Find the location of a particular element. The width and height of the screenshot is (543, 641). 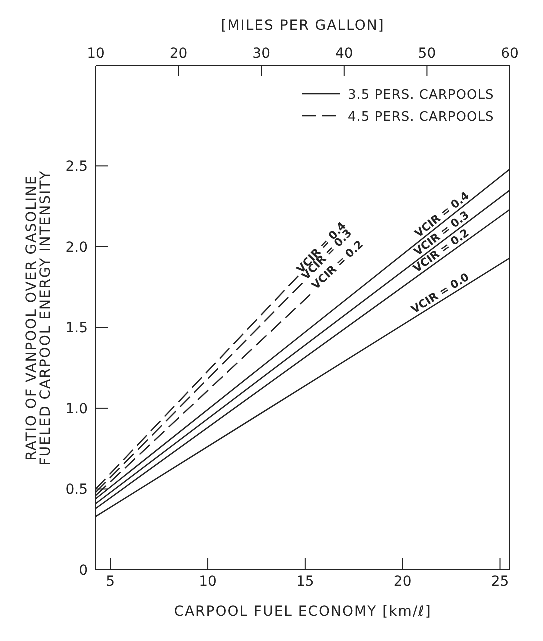

y-axis-title: RATIO OF VANPOOL OVER GASOLINE FUELED CARPOOL ENERGY INTENSITY is located at coordinates (39, 318).